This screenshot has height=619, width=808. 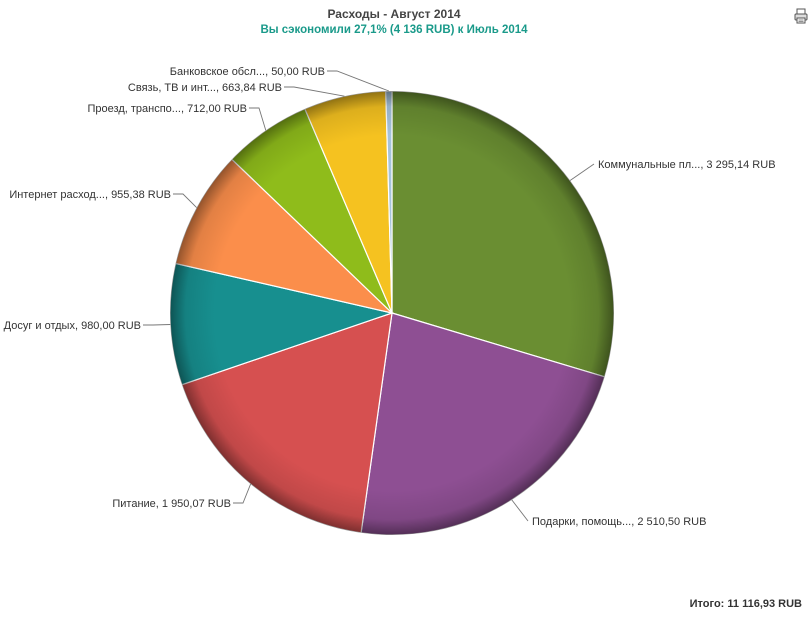 What do you see at coordinates (247, 72) in the screenshot?
I see `slice-label: Банковское обсл..., 50,00 RUB` at bounding box center [247, 72].